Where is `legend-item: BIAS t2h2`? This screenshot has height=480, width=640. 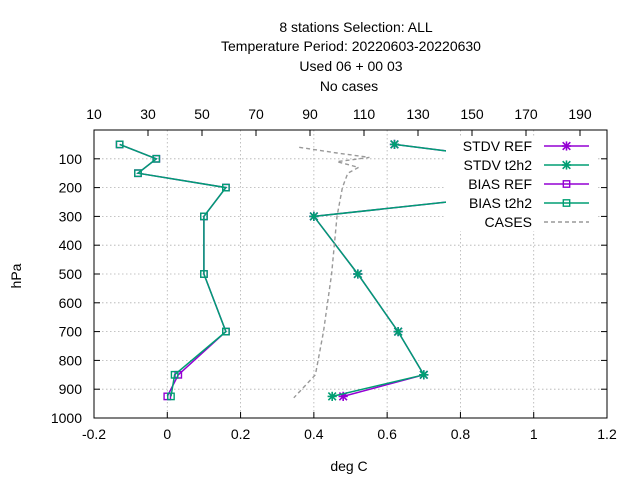
legend-item: BIAS t2h2 is located at coordinates (521, 202).